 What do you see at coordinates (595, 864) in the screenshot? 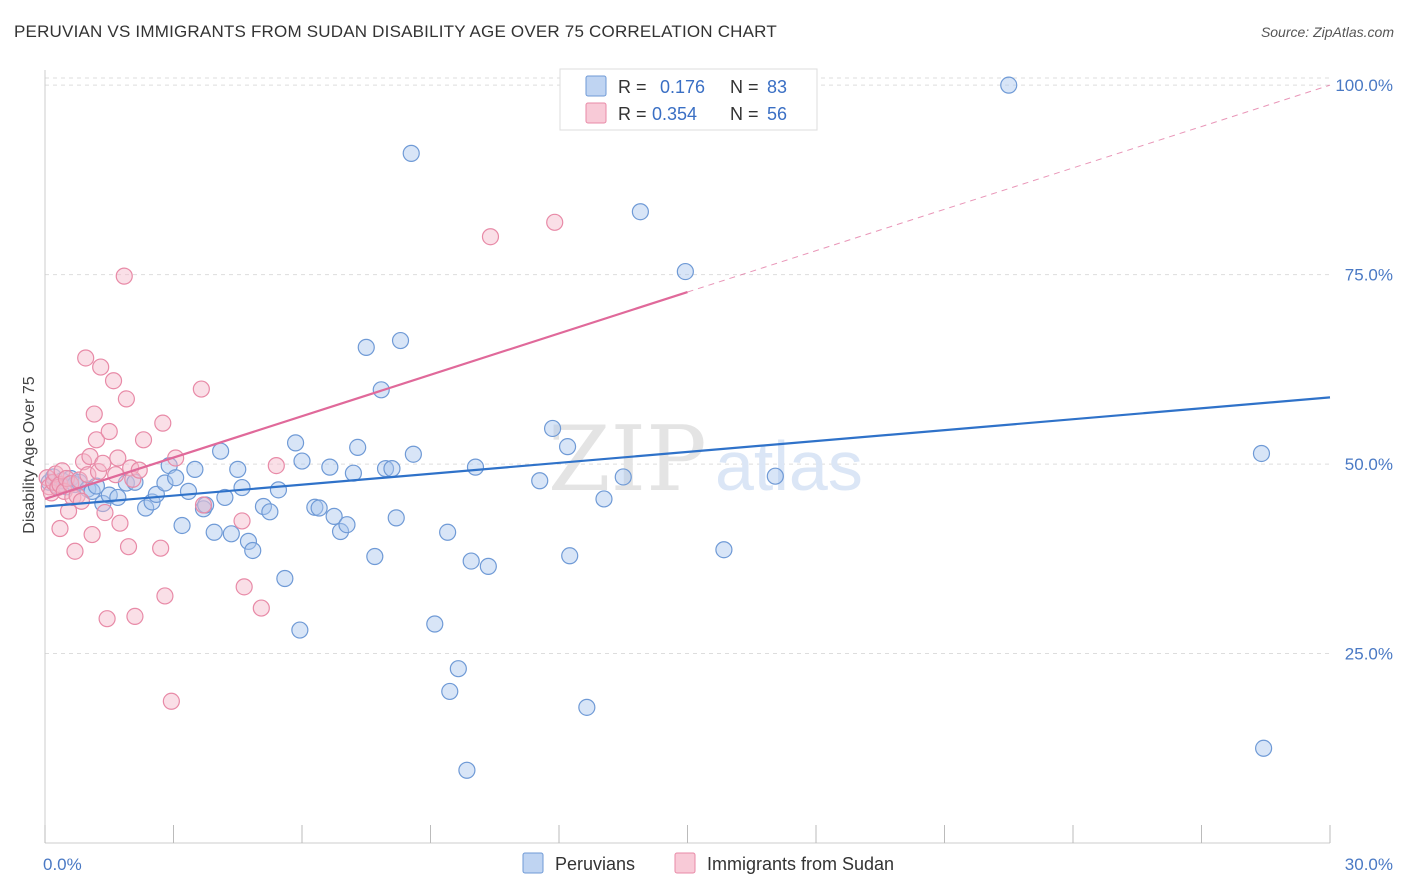
I see `bottom-legend-label-peruvians: Peruvians` at bounding box center [595, 864].